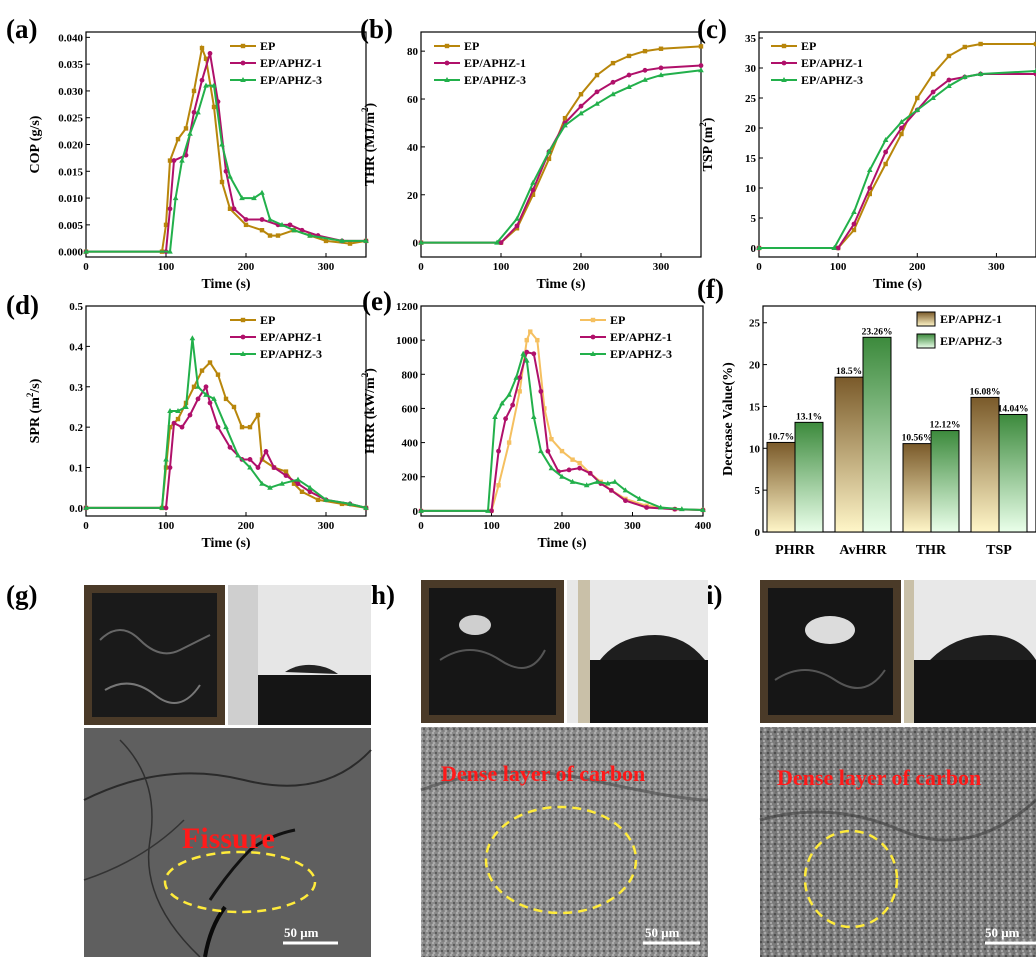 The height and width of the screenshot is (957, 1036). I want to click on legend-label: EP/APHZ-1, so click(291, 63).